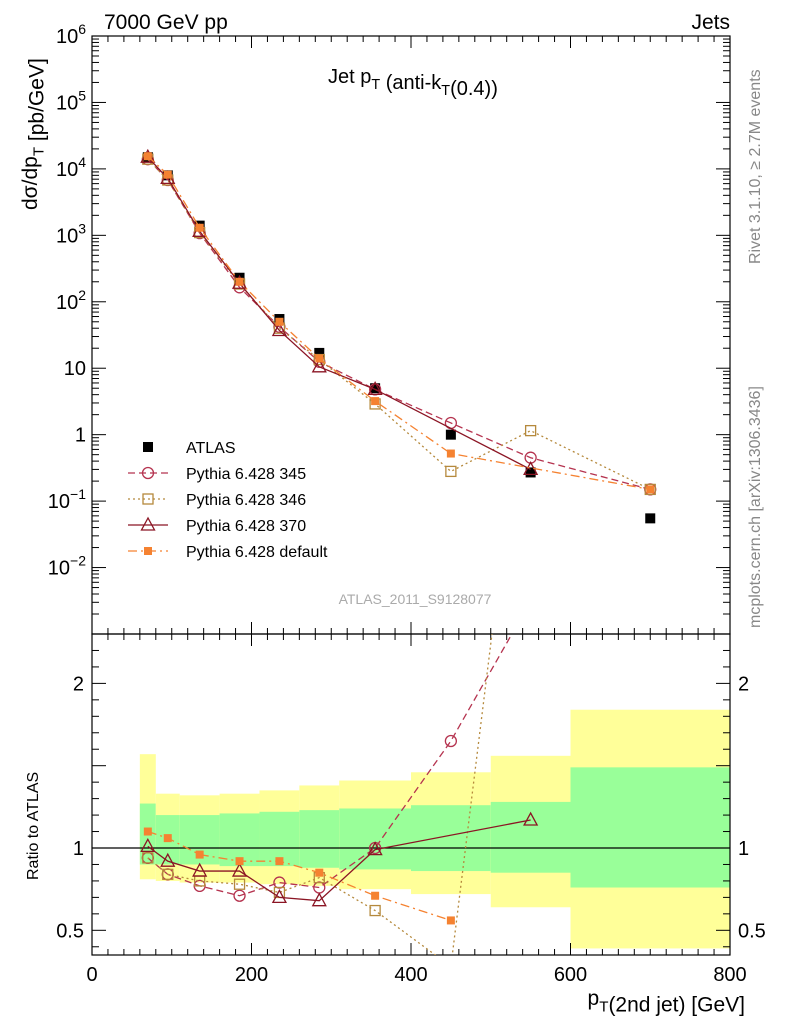 This screenshot has width=786, height=1024. I want to click on ratio-line-pdefault, so click(299, 876).